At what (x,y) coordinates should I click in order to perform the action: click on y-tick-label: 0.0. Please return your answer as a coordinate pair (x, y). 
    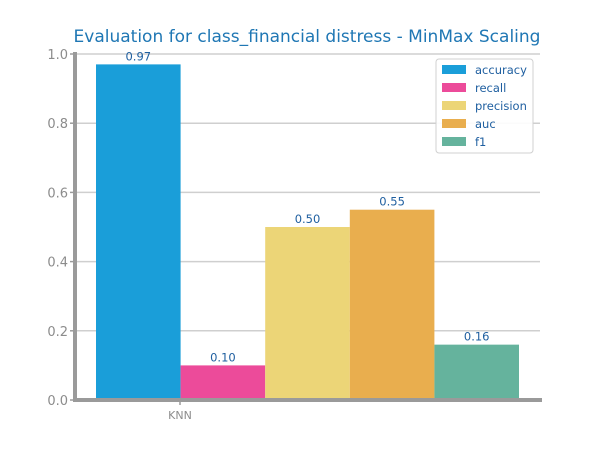
    Looking at the image, I should click on (57, 401).